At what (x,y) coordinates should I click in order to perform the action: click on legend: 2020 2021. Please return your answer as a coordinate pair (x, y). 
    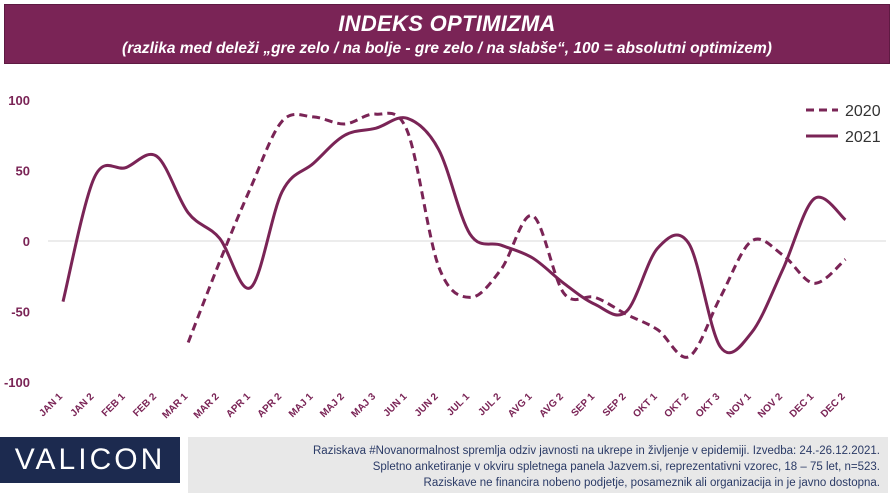
    Looking at the image, I should click on (843, 124).